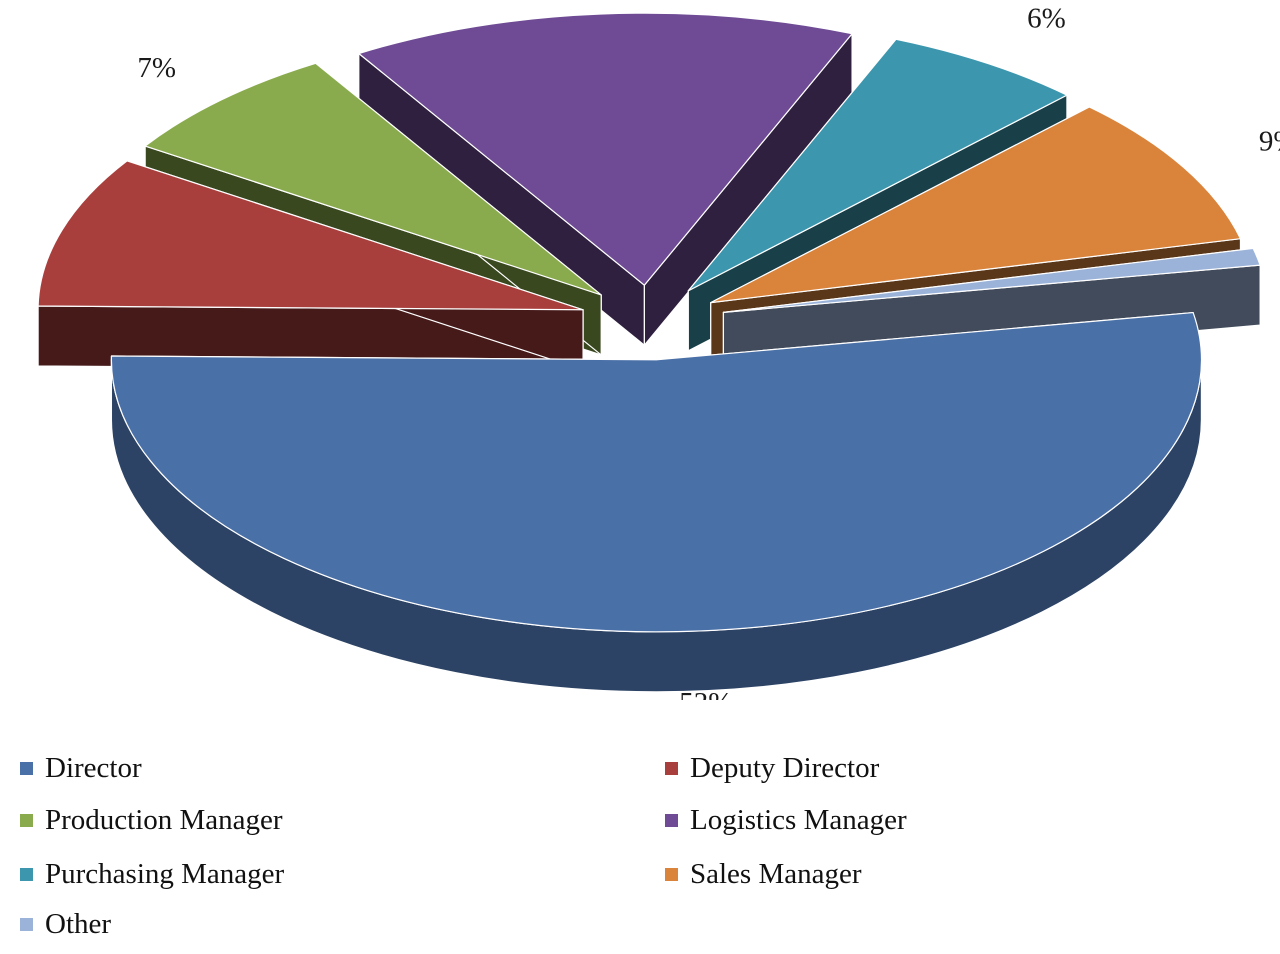  What do you see at coordinates (26, 820) in the screenshot?
I see `legend-swatch-production-manager` at bounding box center [26, 820].